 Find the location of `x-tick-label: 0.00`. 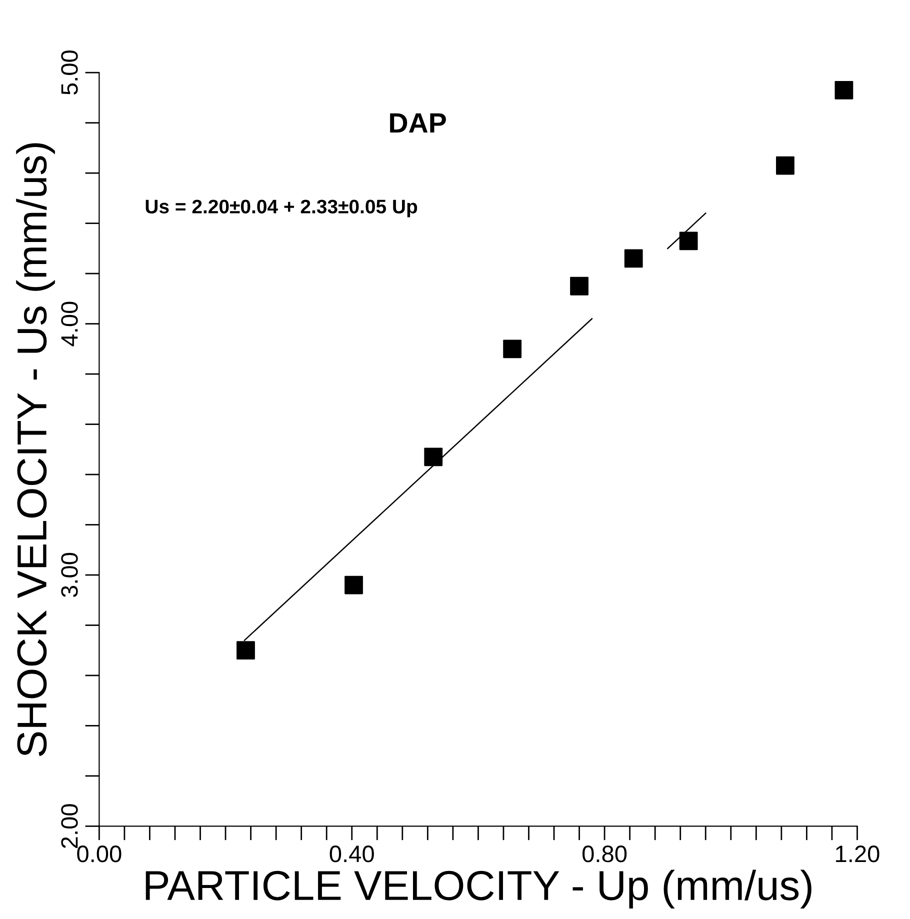

x-tick-label: 0.00 is located at coordinates (99, 854).